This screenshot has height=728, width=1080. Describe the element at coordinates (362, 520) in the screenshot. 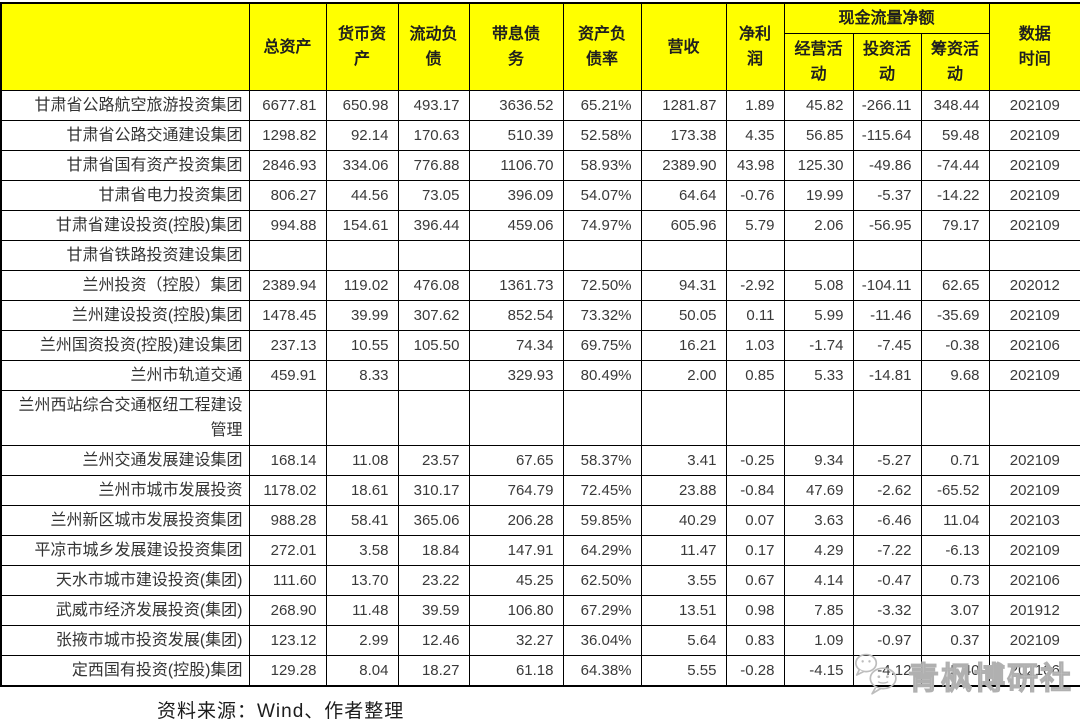

I see `value-cell: 58.41` at that location.